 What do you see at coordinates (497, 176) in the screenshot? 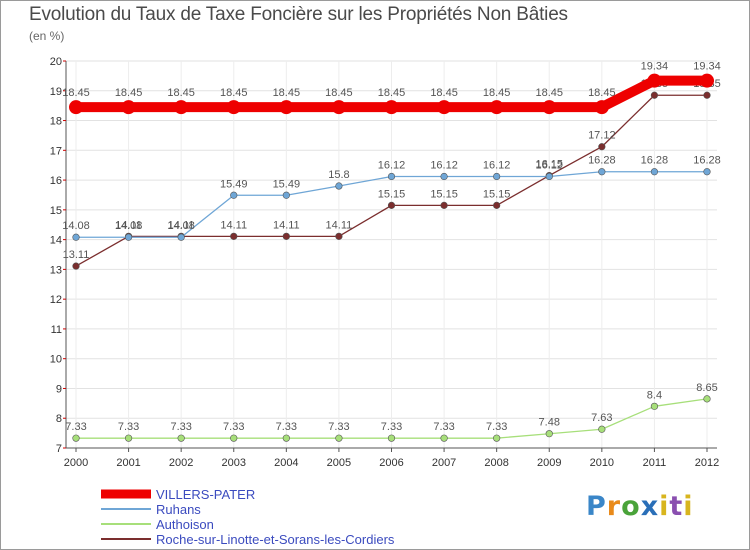
I see `point-ruhans-2008` at bounding box center [497, 176].